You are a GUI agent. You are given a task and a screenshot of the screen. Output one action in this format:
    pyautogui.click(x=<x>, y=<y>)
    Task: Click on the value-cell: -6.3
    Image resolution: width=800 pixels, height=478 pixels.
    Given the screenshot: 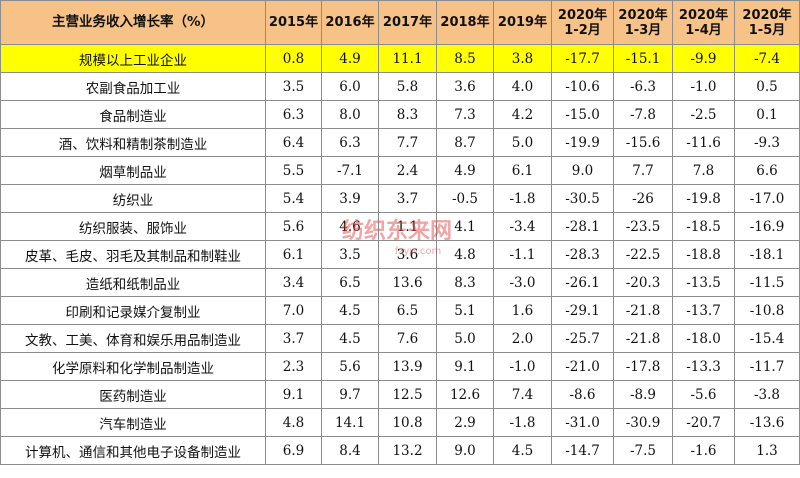 What is the action you would take?
    pyautogui.click(x=643, y=86)
    